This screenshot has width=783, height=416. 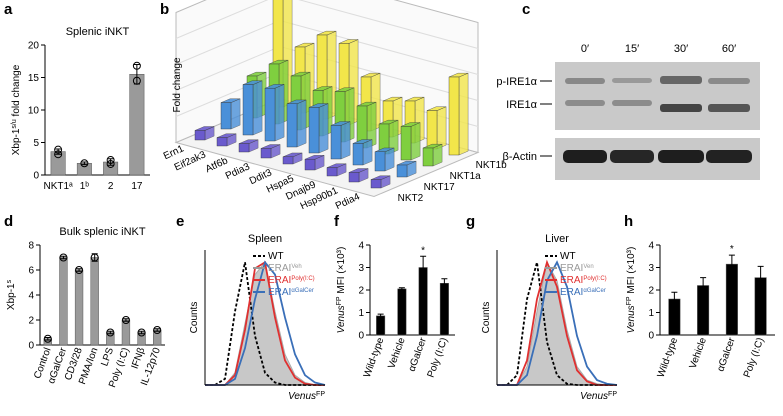 I want to click on legend-entry: ERAIVeh, so click(x=285, y=268).